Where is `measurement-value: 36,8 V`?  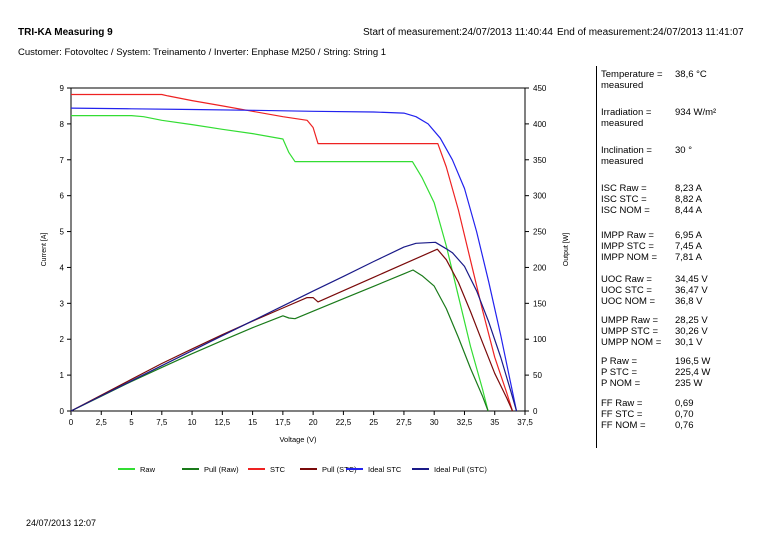 measurement-value: 36,8 V is located at coordinates (689, 301).